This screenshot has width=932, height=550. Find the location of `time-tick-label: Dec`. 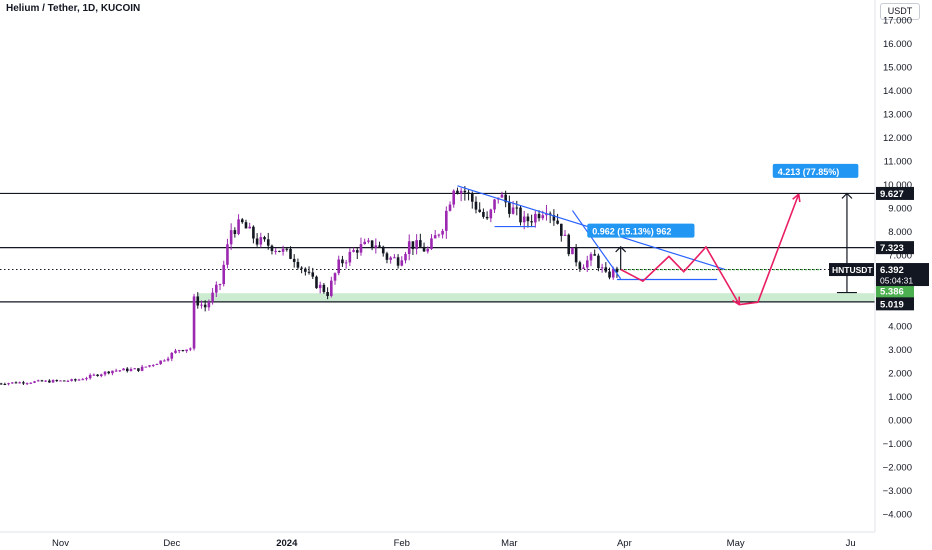

time-tick-label: Dec is located at coordinates (171, 543).